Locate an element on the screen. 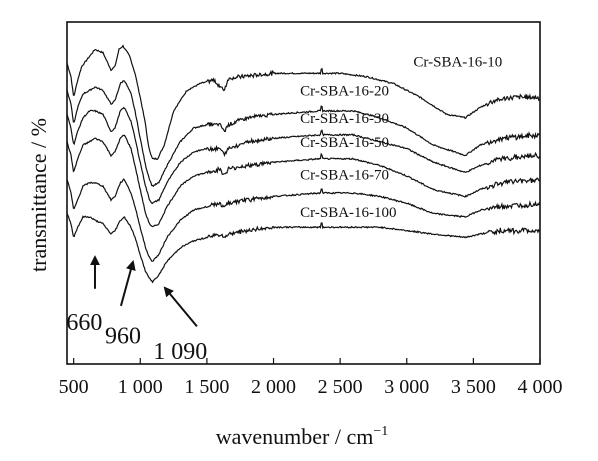 The width and height of the screenshot is (598, 461). annotation-label: 1 090 is located at coordinates (180, 352).